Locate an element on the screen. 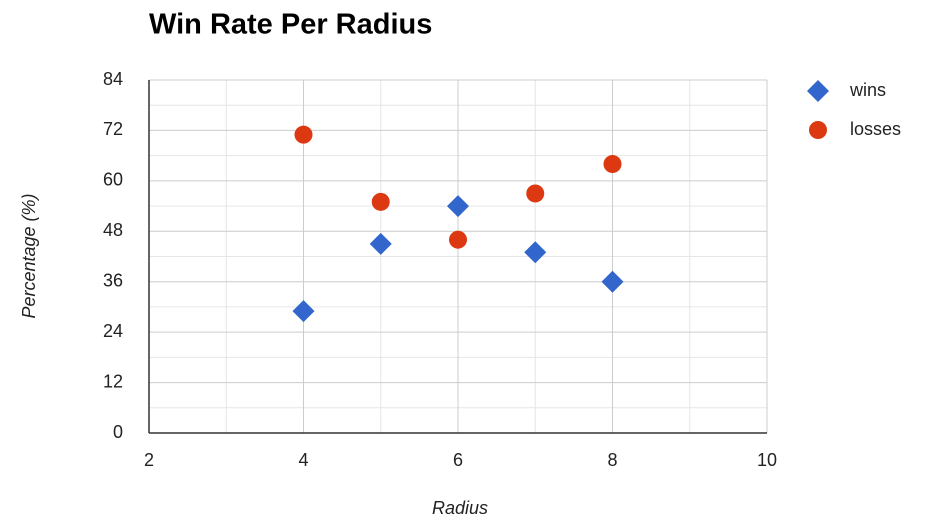 This screenshot has width=931, height=523. x-tick-label: 10 is located at coordinates (767, 460).